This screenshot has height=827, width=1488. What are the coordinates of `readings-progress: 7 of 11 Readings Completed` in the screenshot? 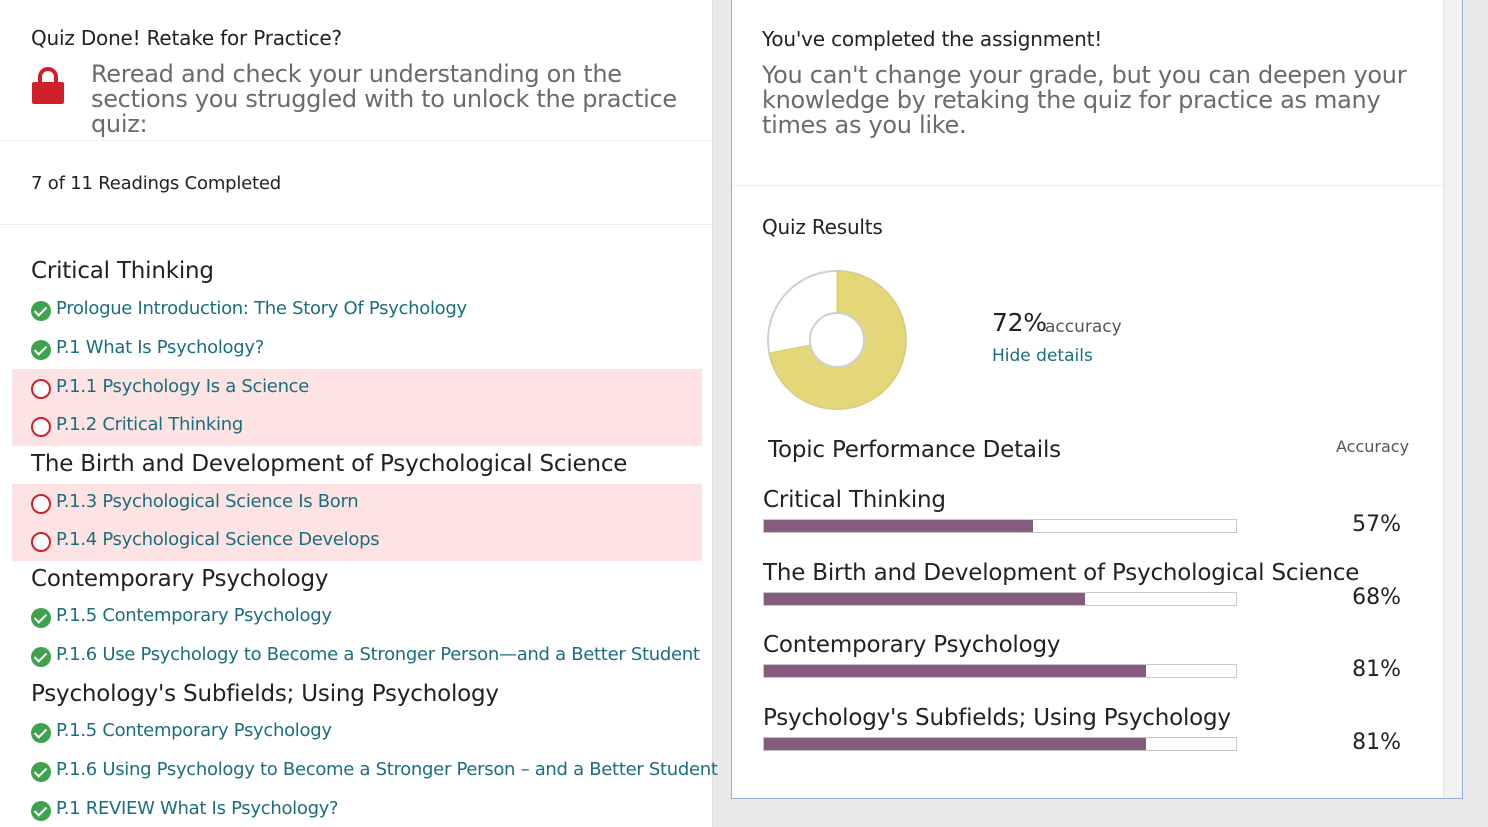 It's located at (356, 183).